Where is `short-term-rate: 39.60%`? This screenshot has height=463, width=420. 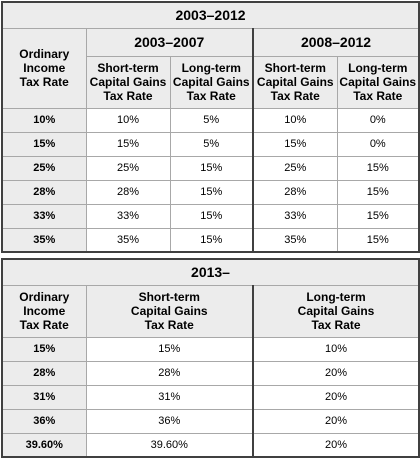 short-term-rate: 39.60% is located at coordinates (169, 445).